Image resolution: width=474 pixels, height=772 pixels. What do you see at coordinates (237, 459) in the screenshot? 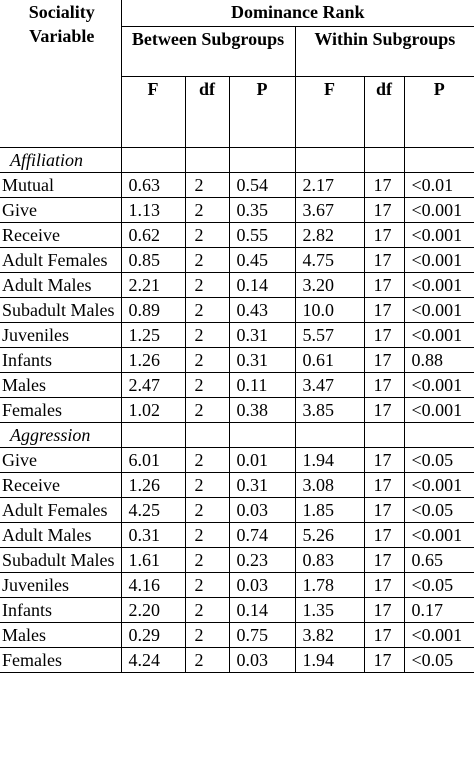
I see `table-row: Give 6.01 2 0.01 1.94 17 <0.05` at bounding box center [237, 459].